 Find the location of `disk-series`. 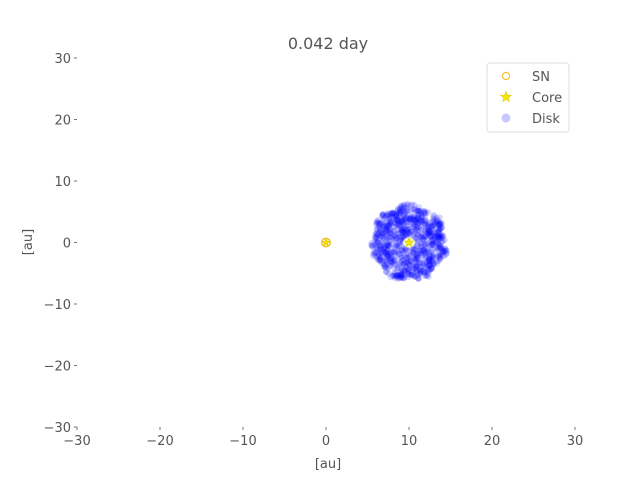

disk-series is located at coordinates (409, 241).